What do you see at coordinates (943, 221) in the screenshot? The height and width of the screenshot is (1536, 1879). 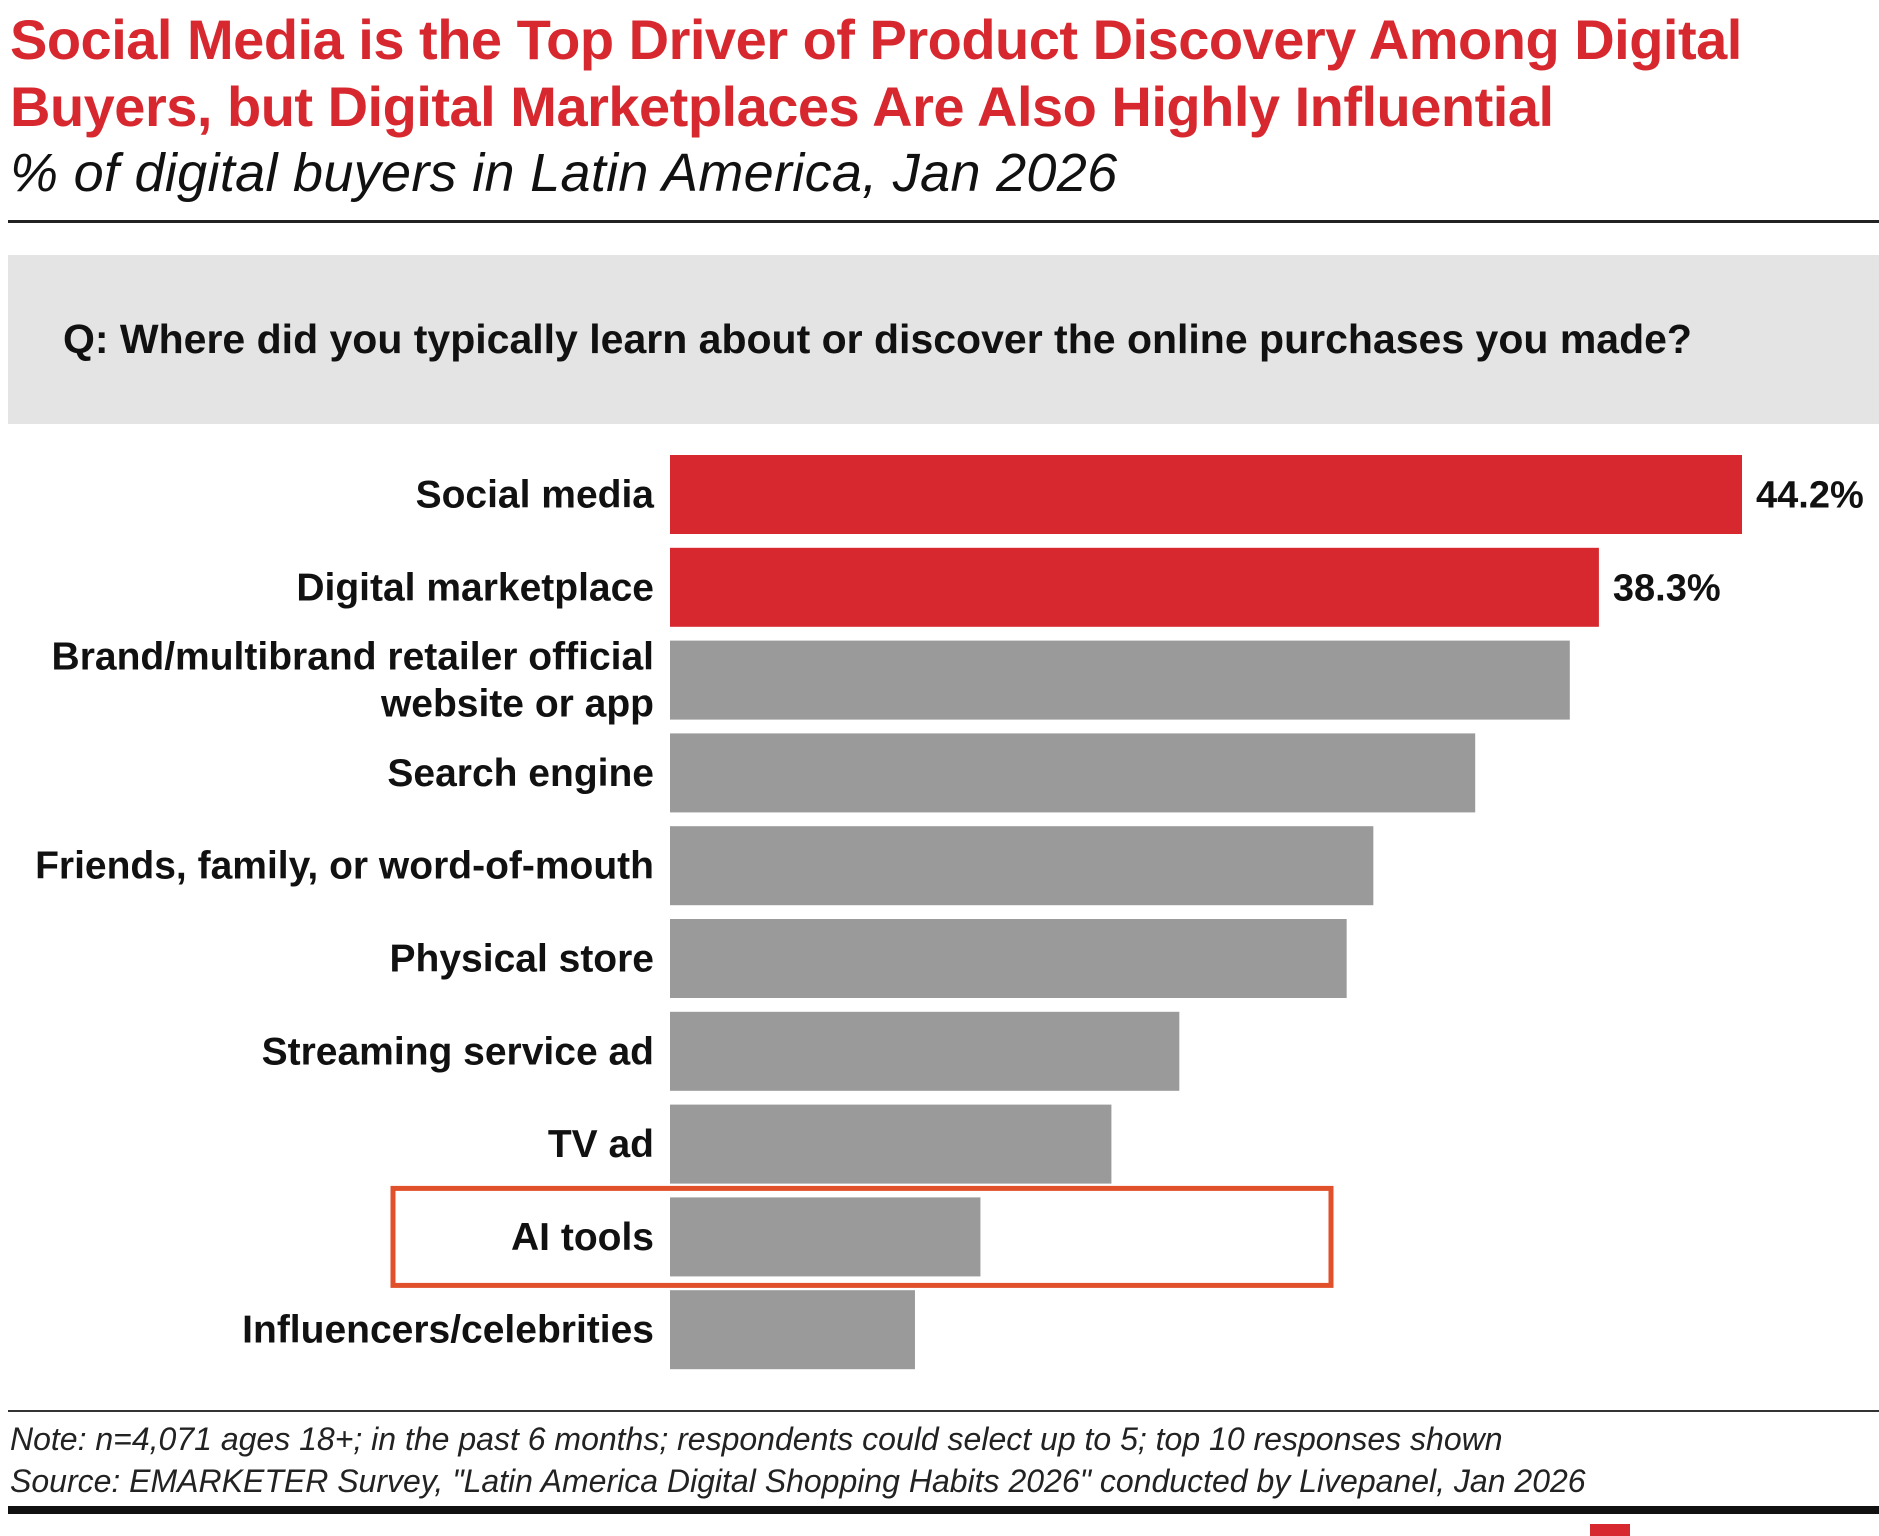 I see `top-divider` at bounding box center [943, 221].